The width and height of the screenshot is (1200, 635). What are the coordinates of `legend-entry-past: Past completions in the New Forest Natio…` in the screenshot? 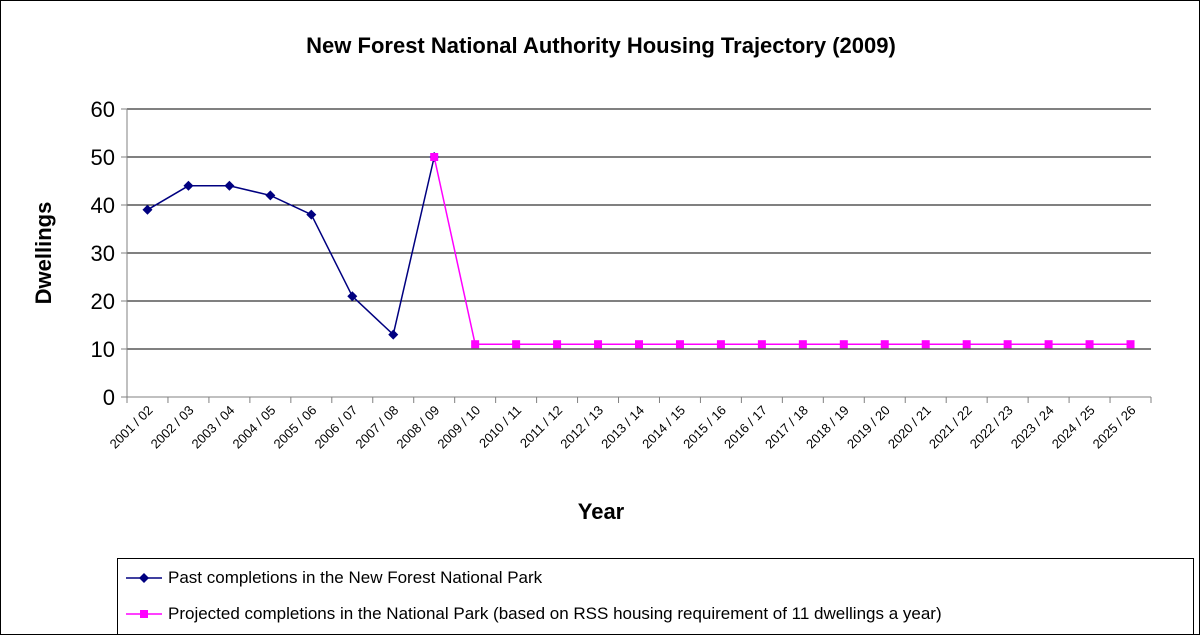 It's located at (333, 578).